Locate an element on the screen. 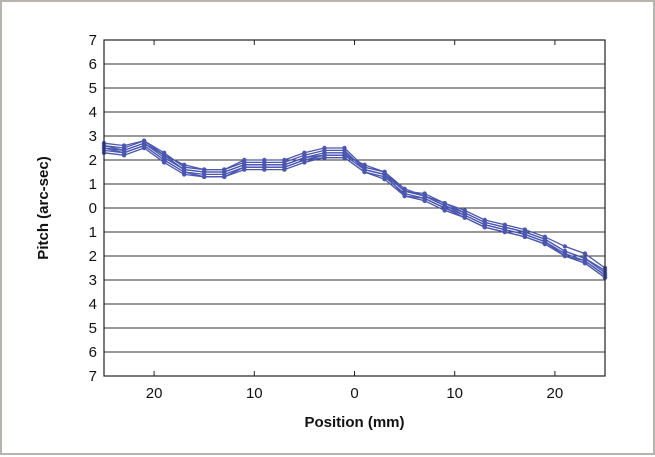 Image resolution: width=655 pixels, height=457 pixels. x-tick-label: 0 is located at coordinates (354, 393).